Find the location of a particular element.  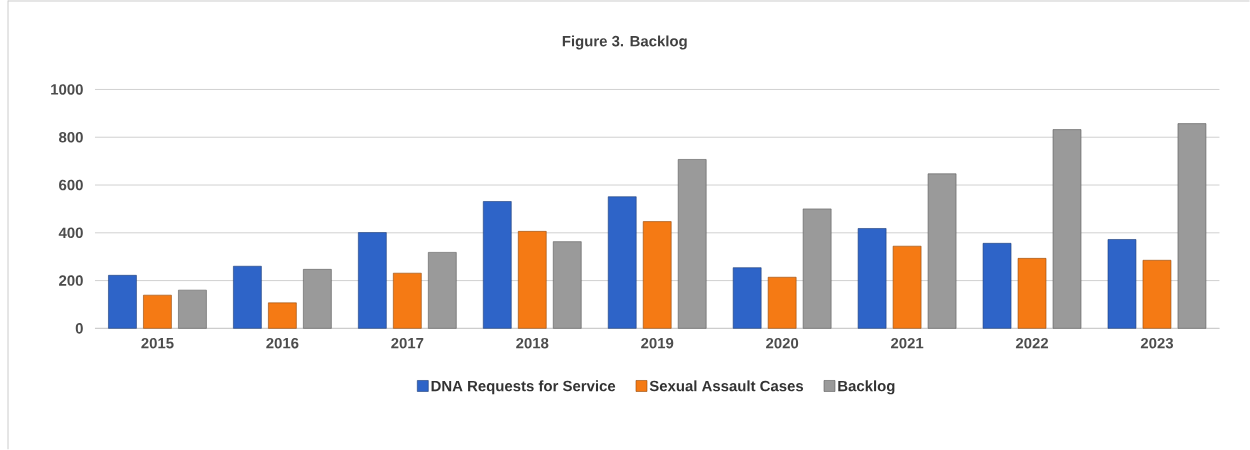

y-tick-label: 200 is located at coordinates (71, 280).